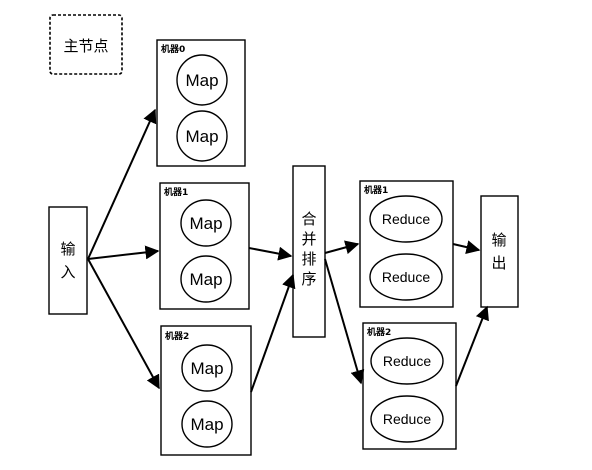  What do you see at coordinates (270, 253) in the screenshot?
I see `arrow-map1-to-merge` at bounding box center [270, 253].